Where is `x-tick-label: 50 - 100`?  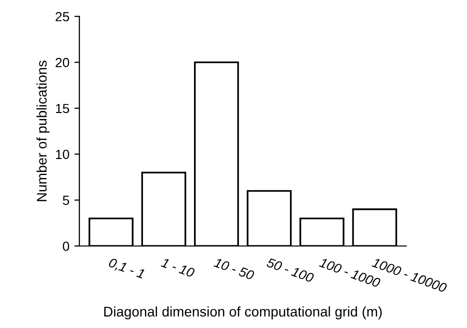
x-tick-label: 50 - 100 is located at coordinates (290, 270).